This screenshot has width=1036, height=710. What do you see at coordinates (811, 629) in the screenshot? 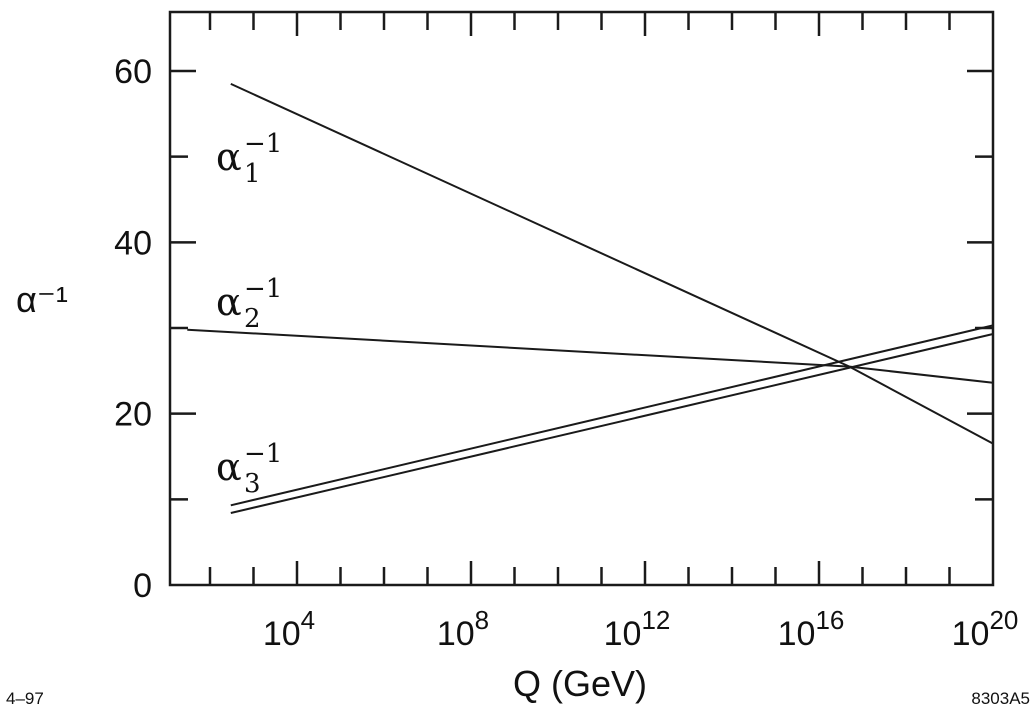
I see `x-tick-label: 10¹⁶` at bounding box center [811, 629].